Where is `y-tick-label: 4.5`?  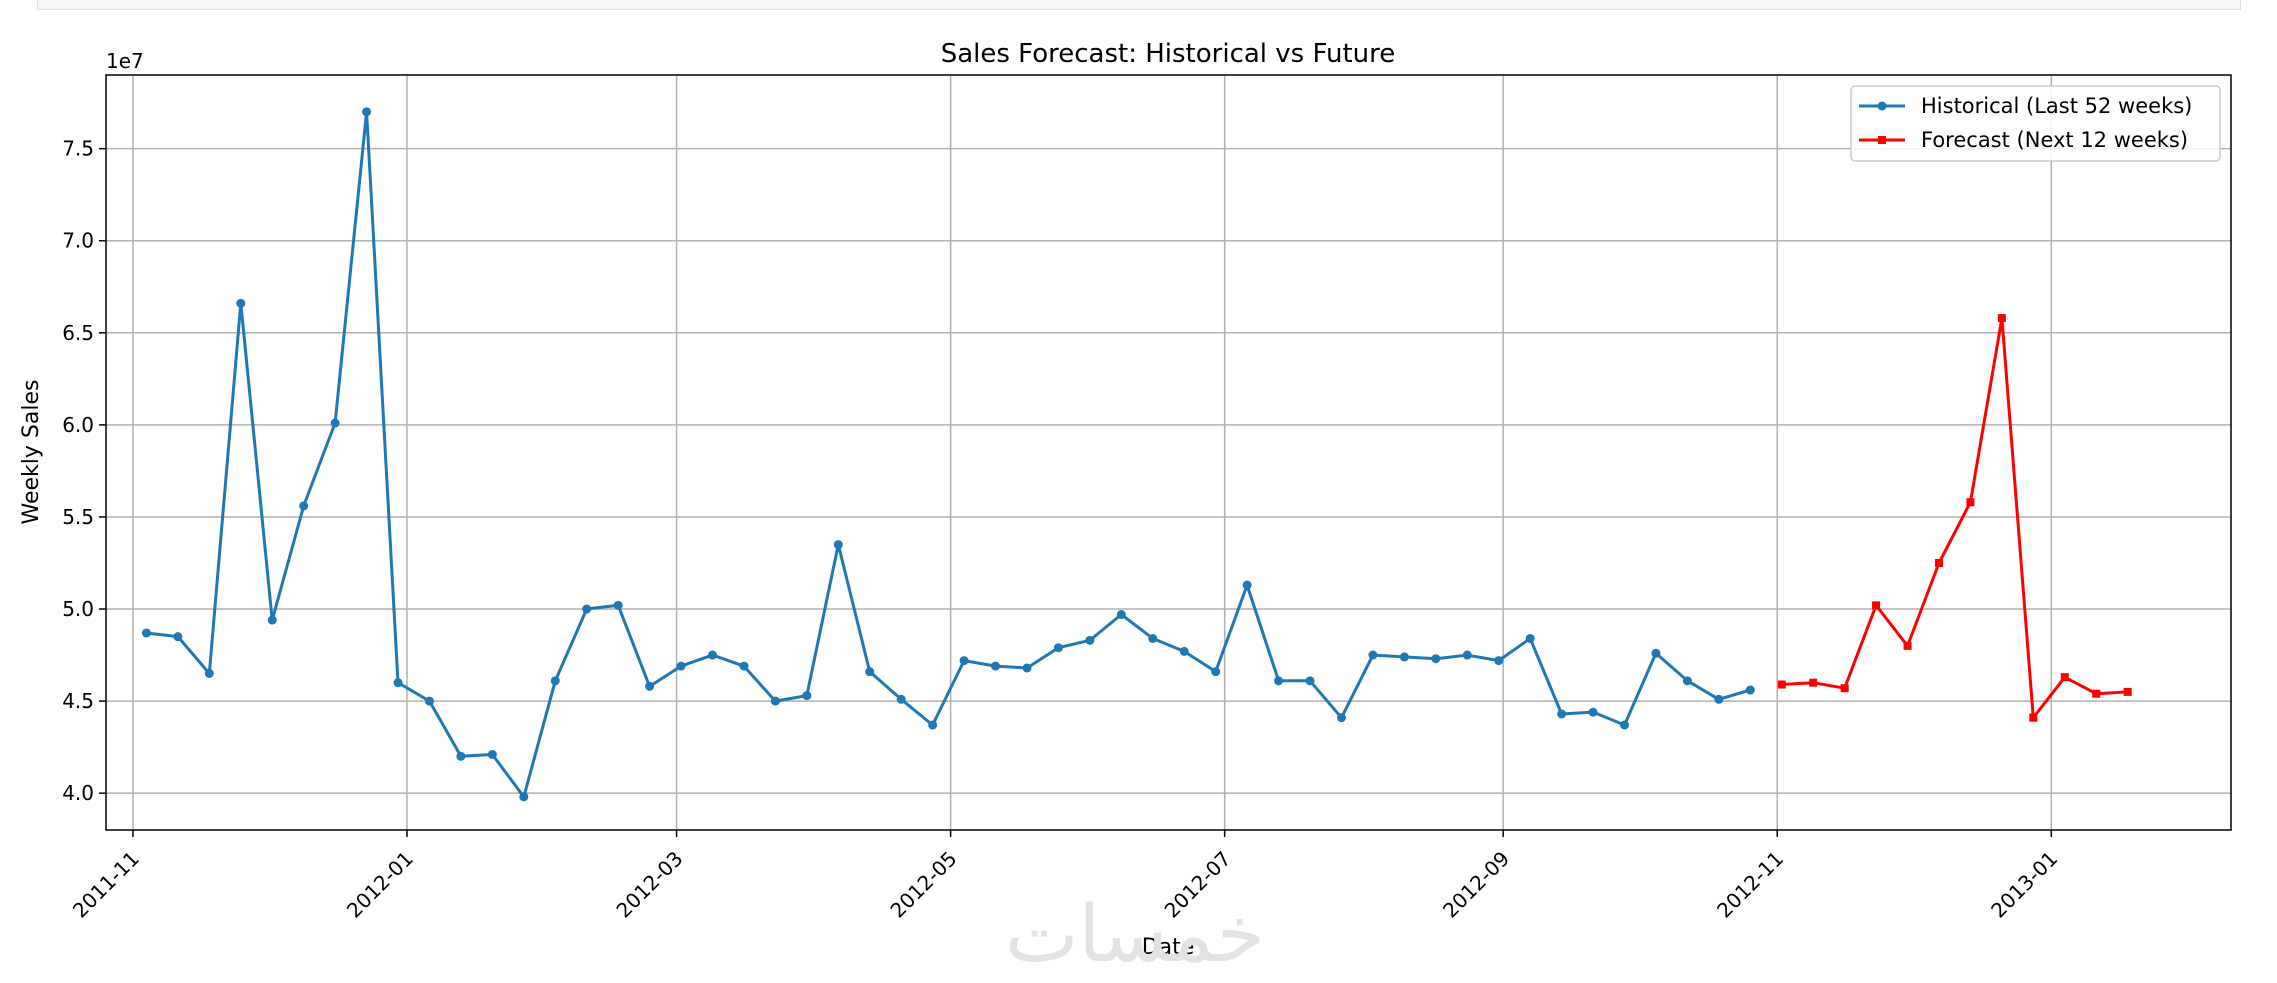
y-tick-label: 4.5 is located at coordinates (78, 701).